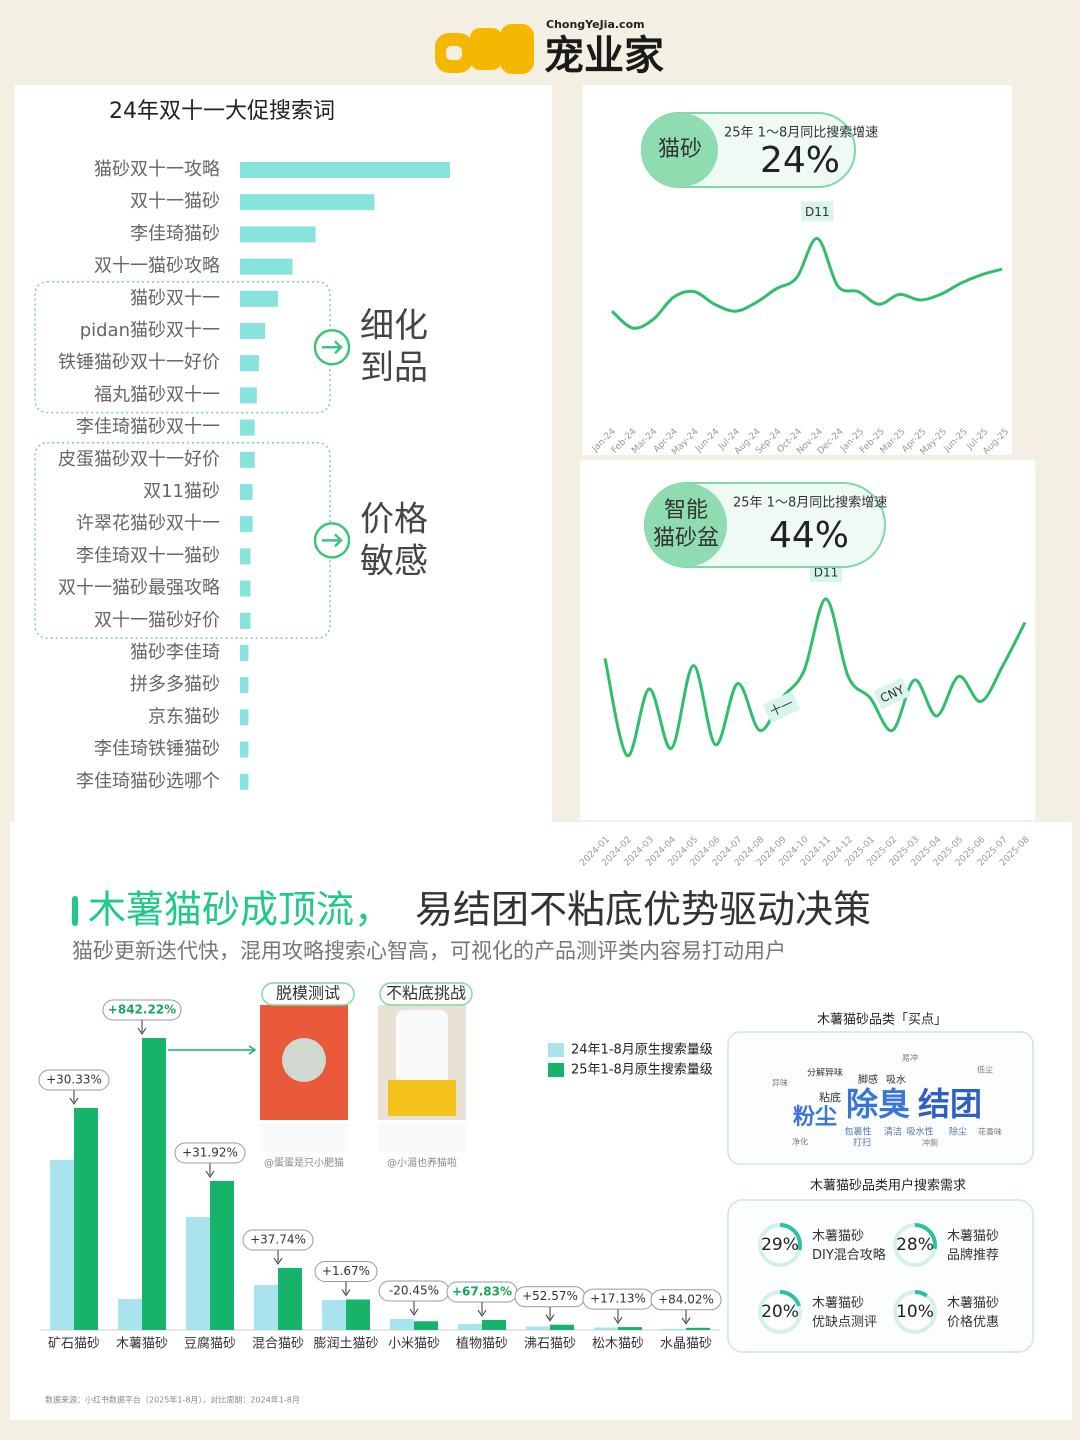 The image size is (1080, 1440). I want to click on word-cloud-title: 木薯猫砂品类「买点」, so click(882, 1020).